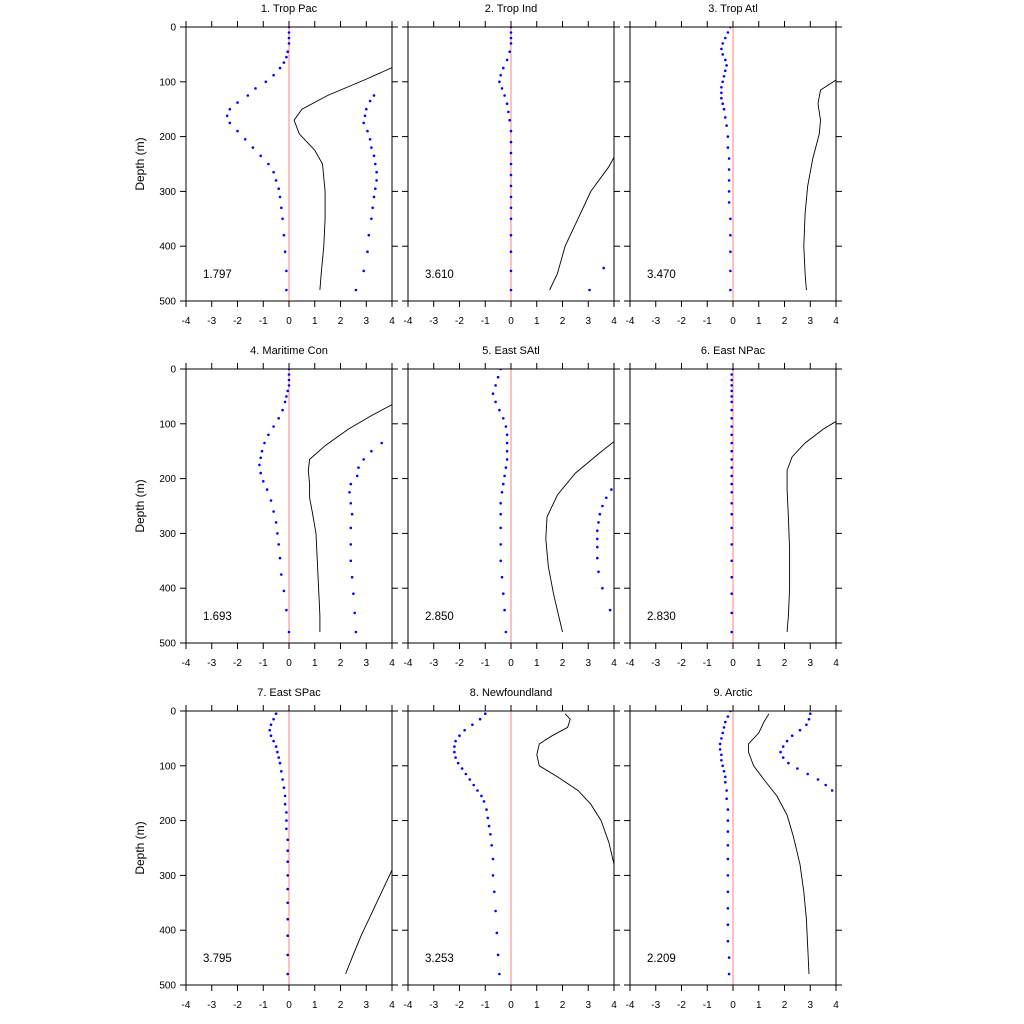 This screenshot has height=1024, width=1024. I want to click on panel-title: 5. East SAtl, so click(510, 351).